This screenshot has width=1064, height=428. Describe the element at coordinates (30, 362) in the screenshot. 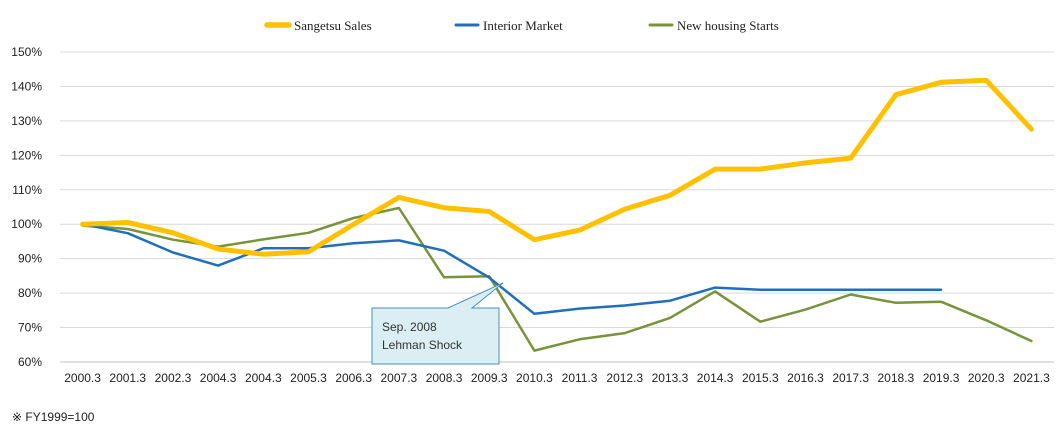

I see `y-tick-label: 60%` at that location.